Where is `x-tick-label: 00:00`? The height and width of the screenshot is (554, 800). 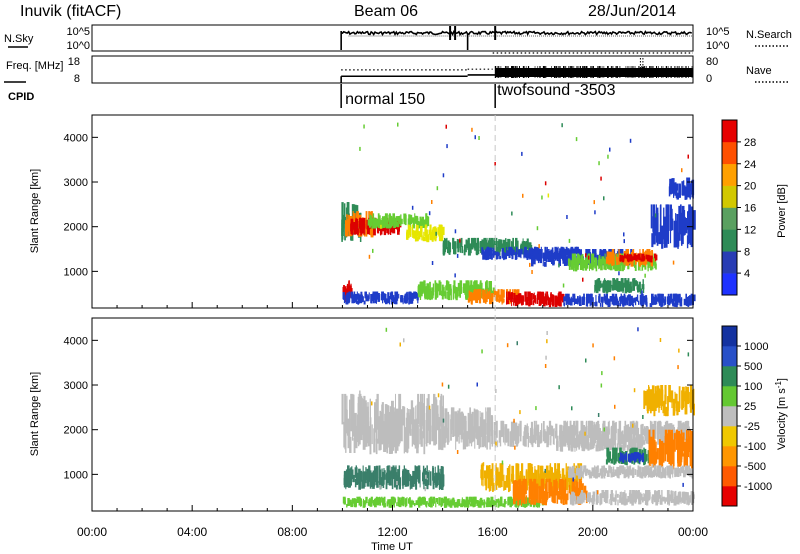
x-tick-label: 00:00 is located at coordinates (693, 532).